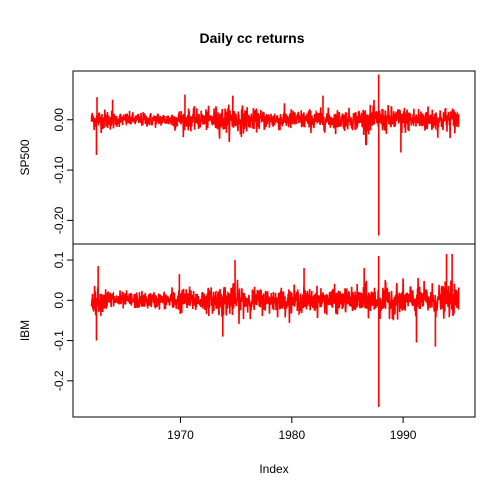 This screenshot has width=504, height=504. I want to click on y-axis-title-ibm: IBM, so click(25, 330).